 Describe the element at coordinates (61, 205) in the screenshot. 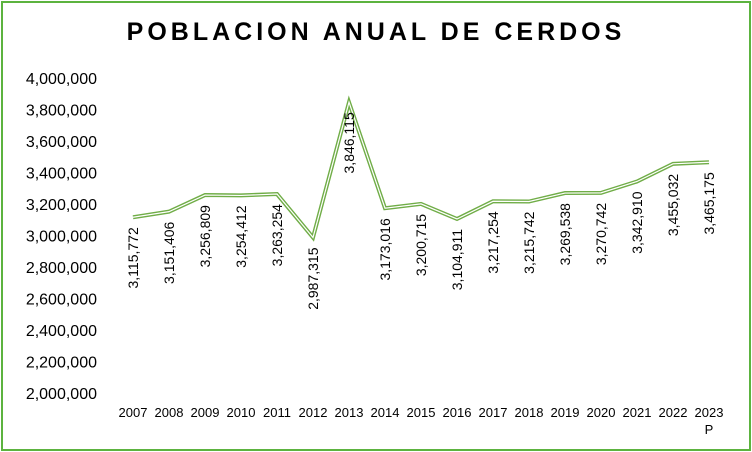

I see `y-tick-label: 3,200,000` at that location.